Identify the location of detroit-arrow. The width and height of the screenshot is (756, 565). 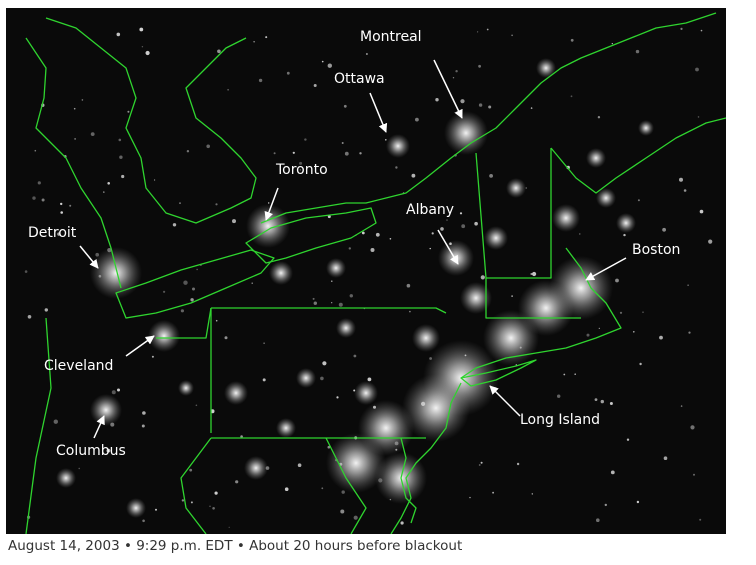
(89, 257).